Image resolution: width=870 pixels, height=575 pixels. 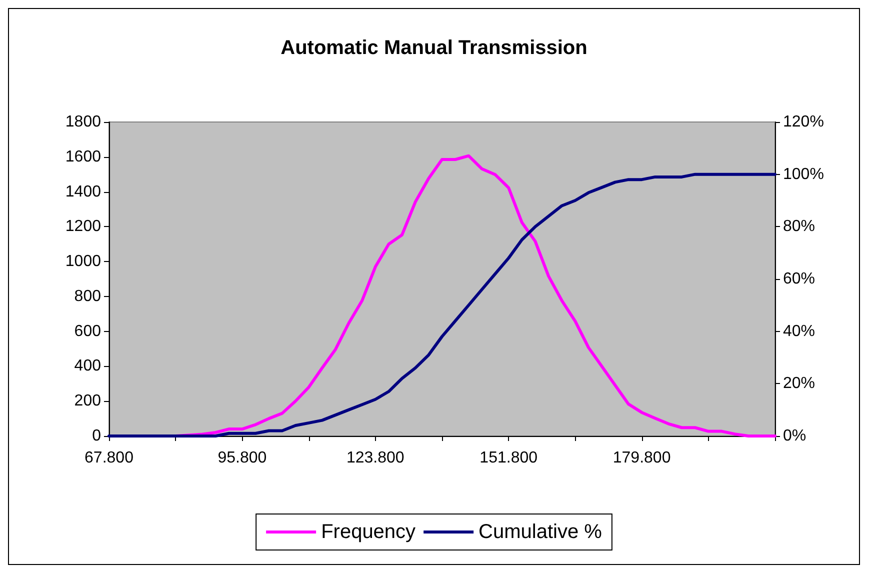 What do you see at coordinates (368, 532) in the screenshot?
I see `legend-label: Frequency` at bounding box center [368, 532].